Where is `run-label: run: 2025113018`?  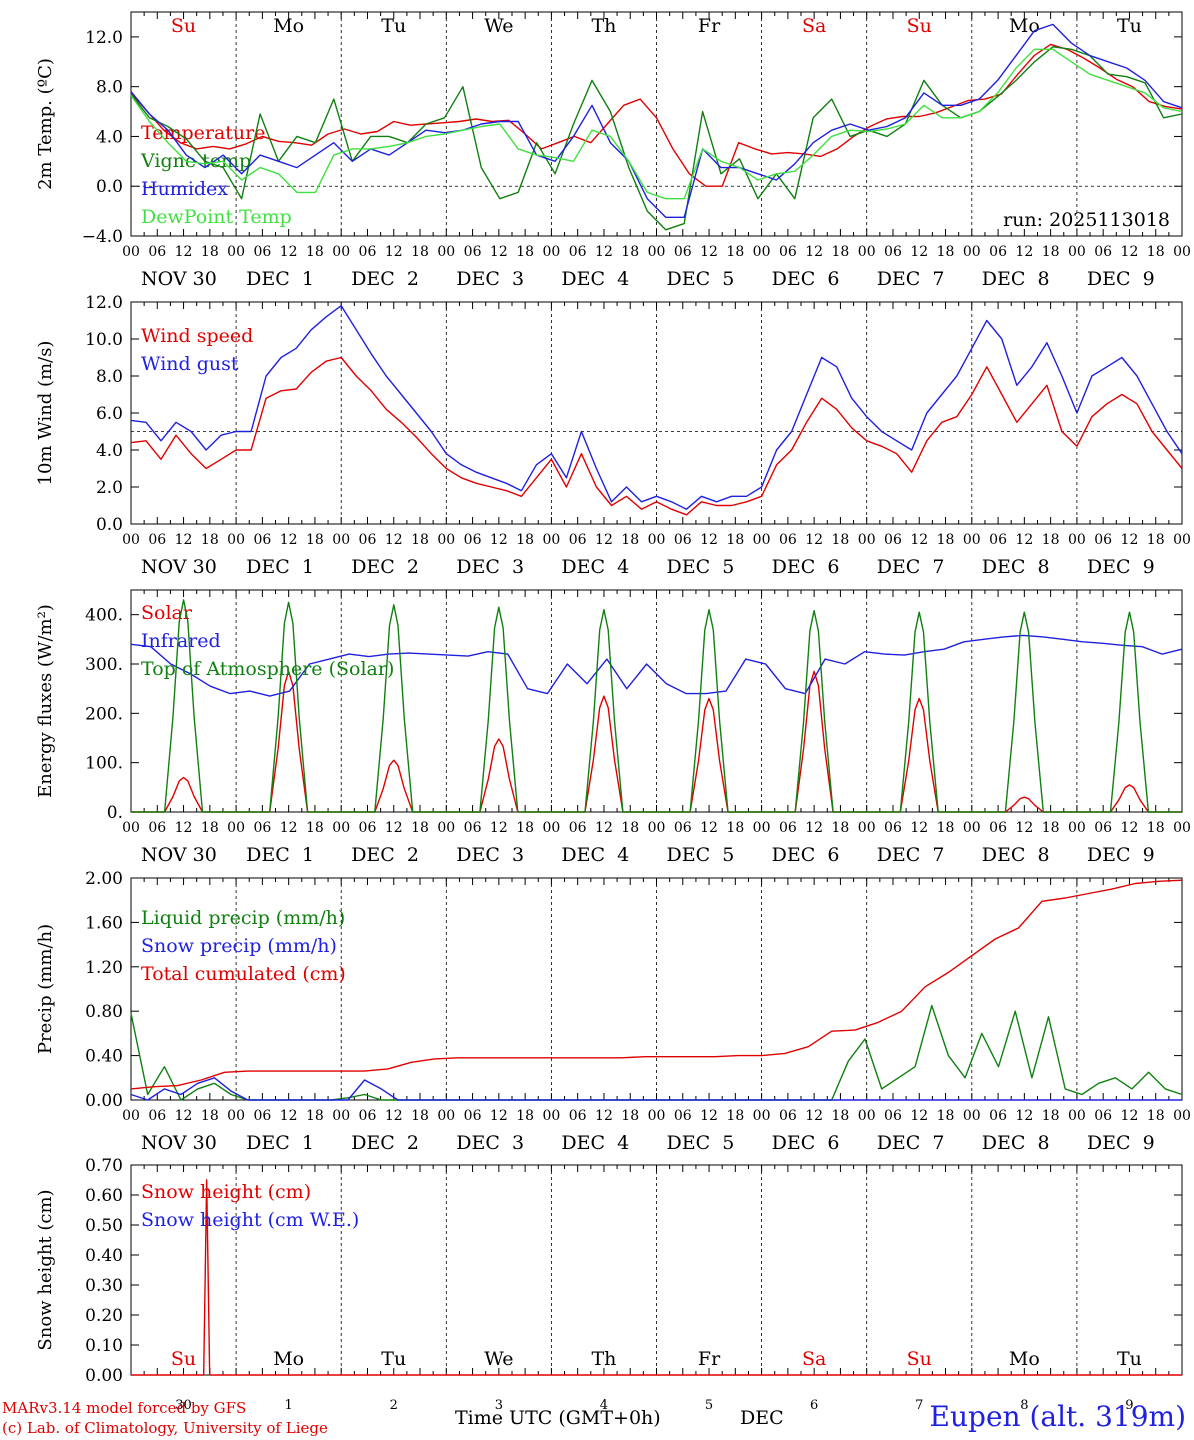
run-label: run: 2025113018 is located at coordinates (1086, 220).